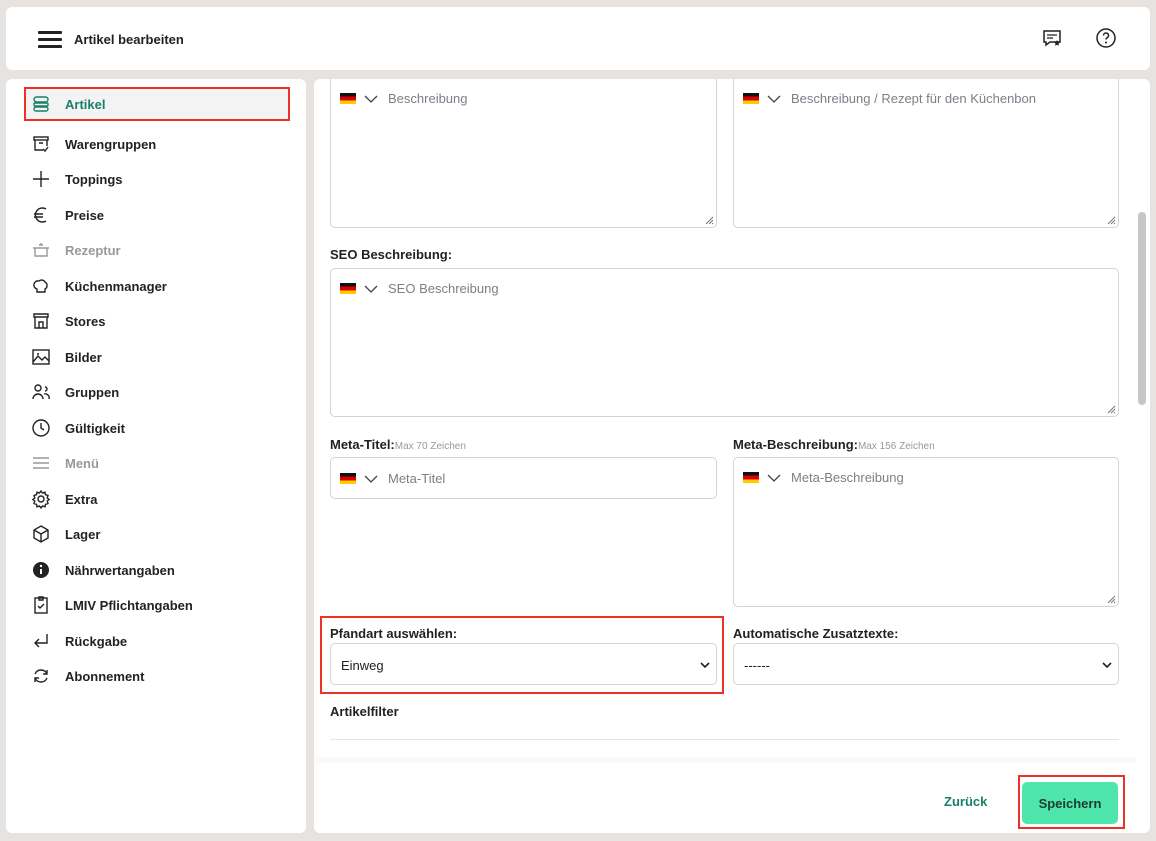 Image resolution: width=1156 pixels, height=841 pixels. What do you see at coordinates (157, 428) in the screenshot?
I see `sidebar-item-gültigkeit: Gültigkeit` at bounding box center [157, 428].